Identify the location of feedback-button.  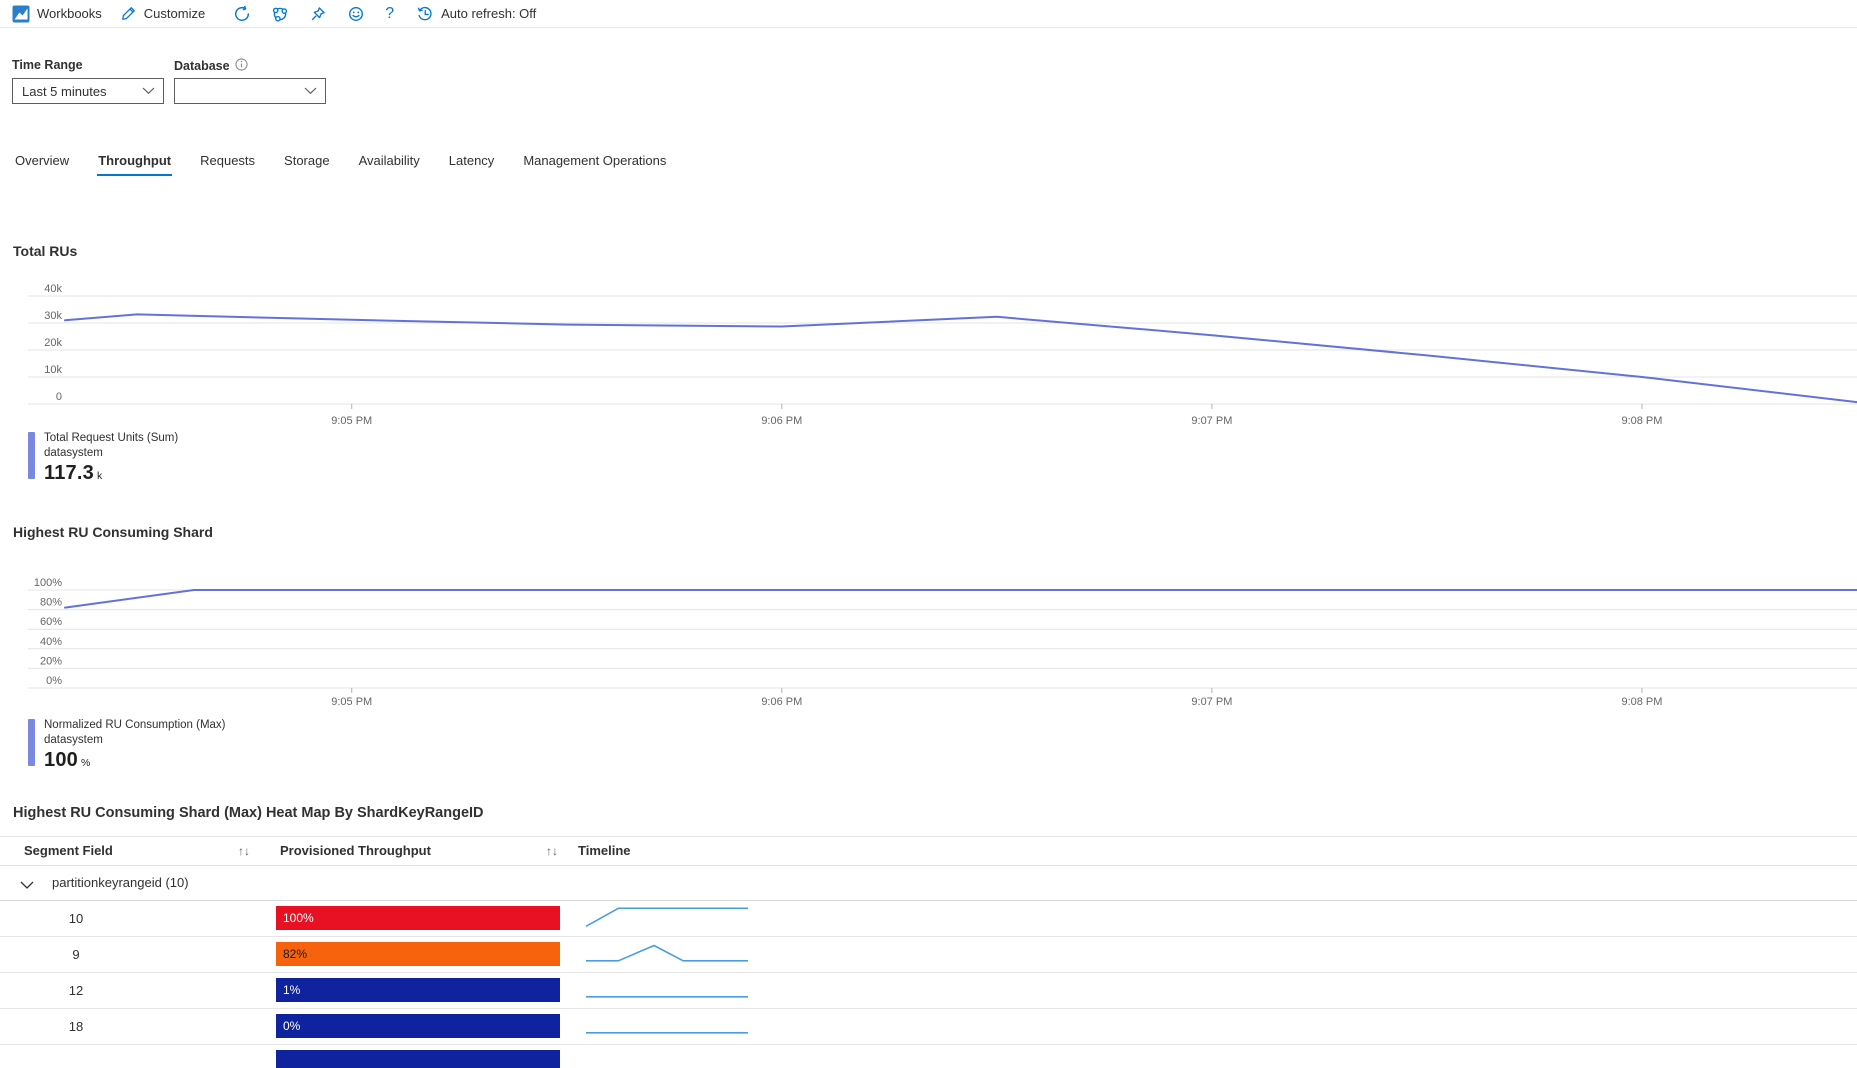
(356, 14).